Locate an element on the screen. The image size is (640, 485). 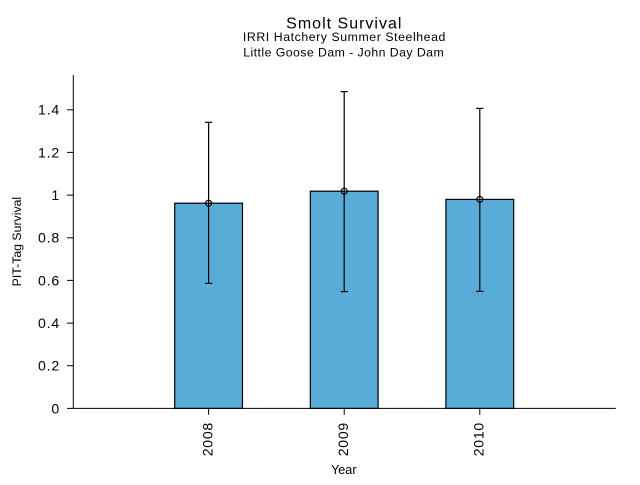
svg-text: 2009 is located at coordinates (343, 439).